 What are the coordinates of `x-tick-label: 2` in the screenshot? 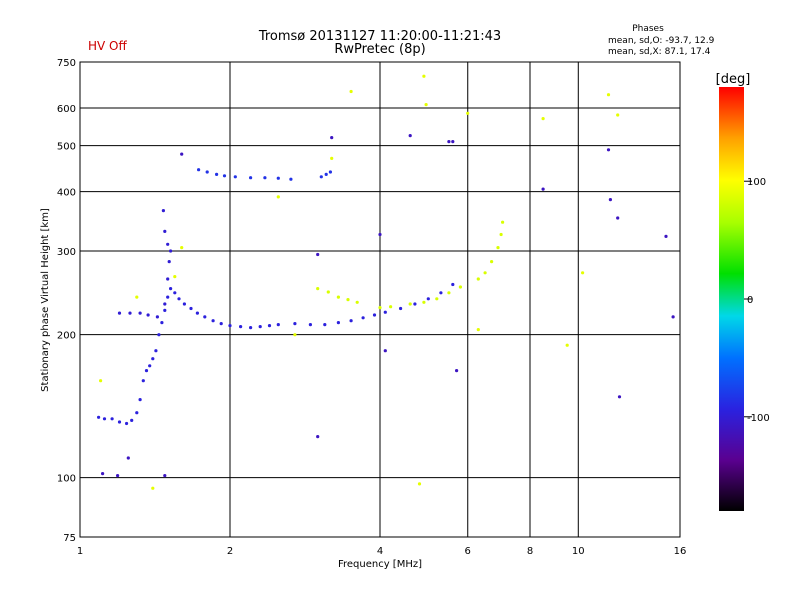 It's located at (230, 551).